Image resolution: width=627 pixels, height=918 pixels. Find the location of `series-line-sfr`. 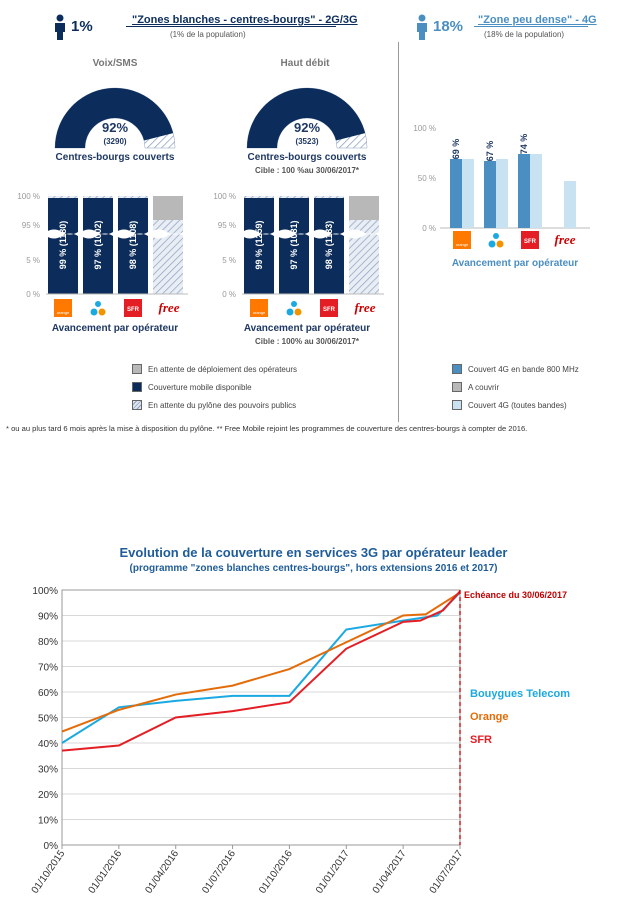

series-line-sfr is located at coordinates (261, 671).